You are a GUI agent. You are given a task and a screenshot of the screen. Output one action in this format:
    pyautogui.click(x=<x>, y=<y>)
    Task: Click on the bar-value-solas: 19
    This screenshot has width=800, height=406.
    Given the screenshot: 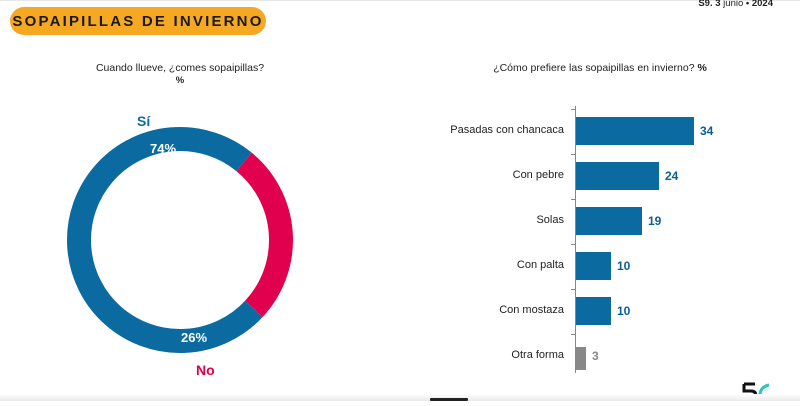 What is the action you would take?
    pyautogui.click(x=655, y=221)
    